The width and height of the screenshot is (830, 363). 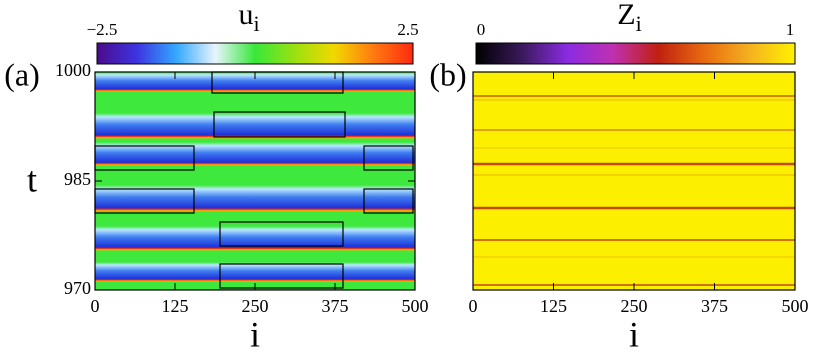 I want to click on colorbar-label: Zi, so click(x=629, y=18).